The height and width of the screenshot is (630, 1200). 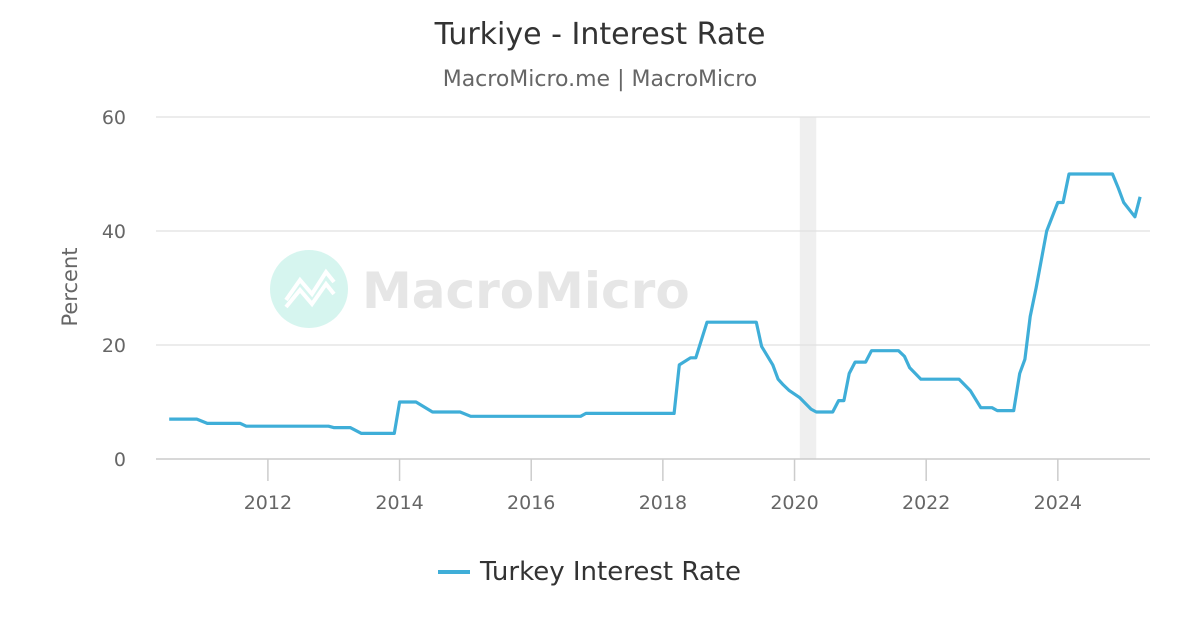 I want to click on x-tick-label: 2014, so click(x=399, y=503).